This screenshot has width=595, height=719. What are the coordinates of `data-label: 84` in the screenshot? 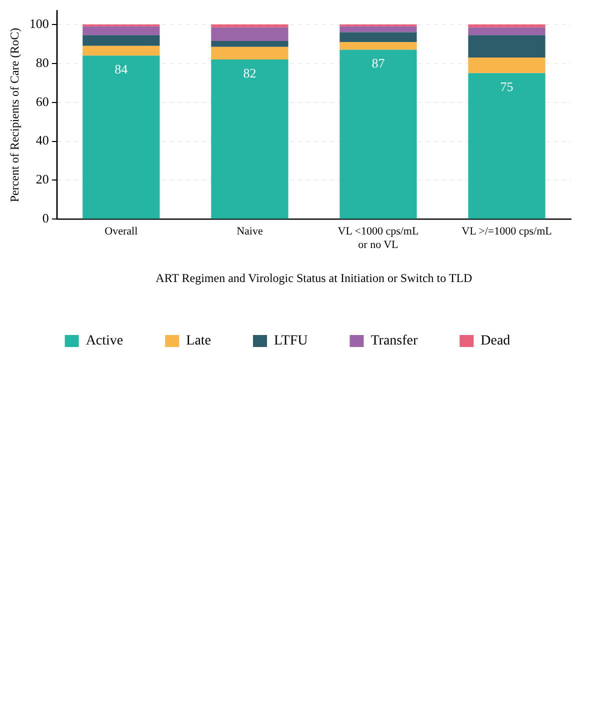 It's located at (121, 69).